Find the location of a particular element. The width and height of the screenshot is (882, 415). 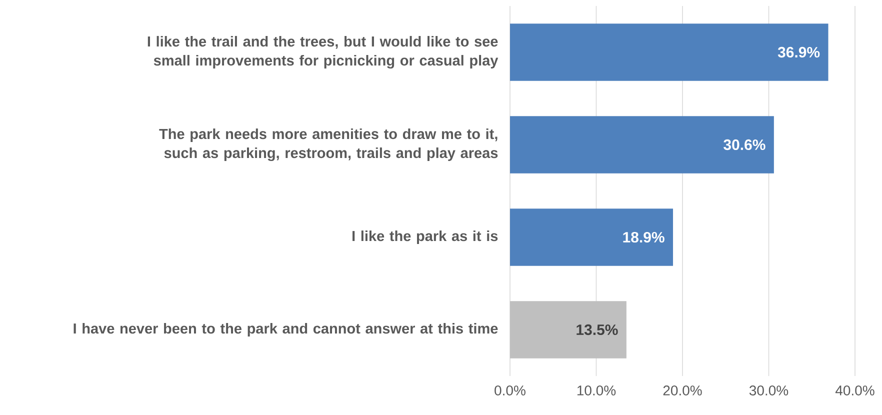

data-label: 18.9% is located at coordinates (643, 237).